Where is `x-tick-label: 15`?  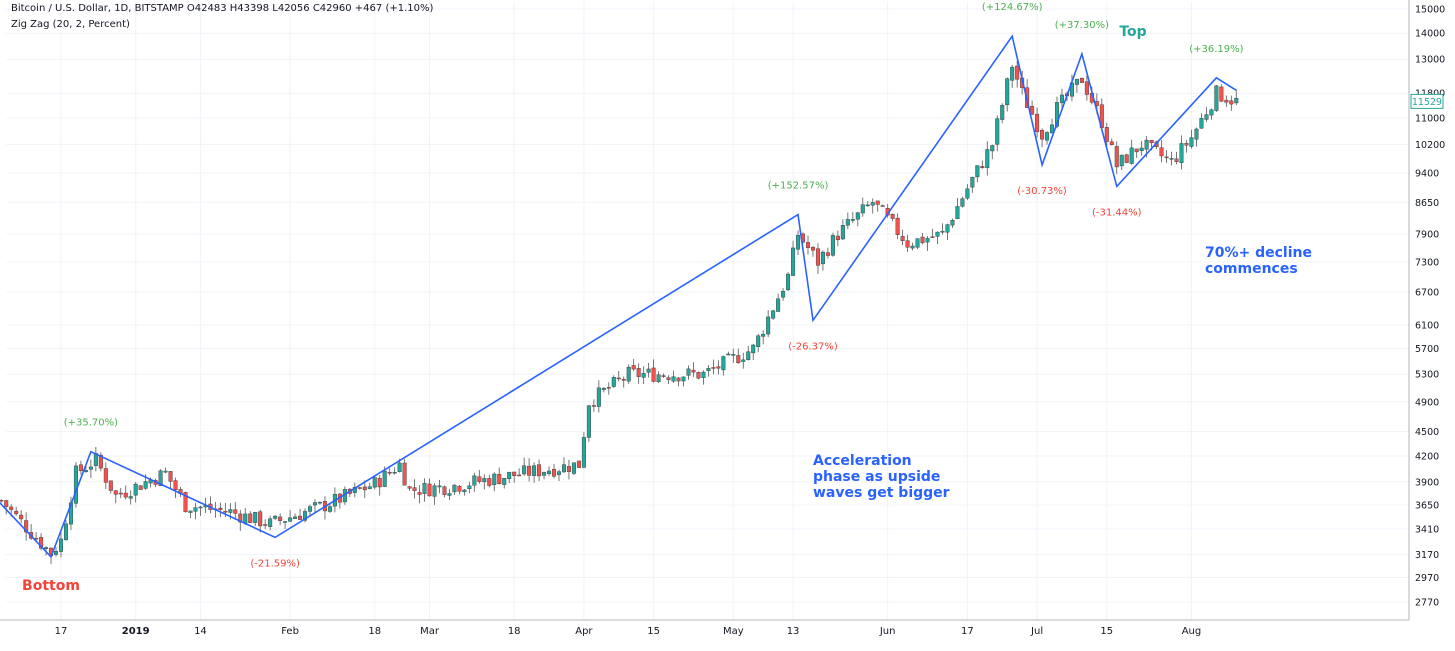 x-tick-label: 15 is located at coordinates (1106, 631).